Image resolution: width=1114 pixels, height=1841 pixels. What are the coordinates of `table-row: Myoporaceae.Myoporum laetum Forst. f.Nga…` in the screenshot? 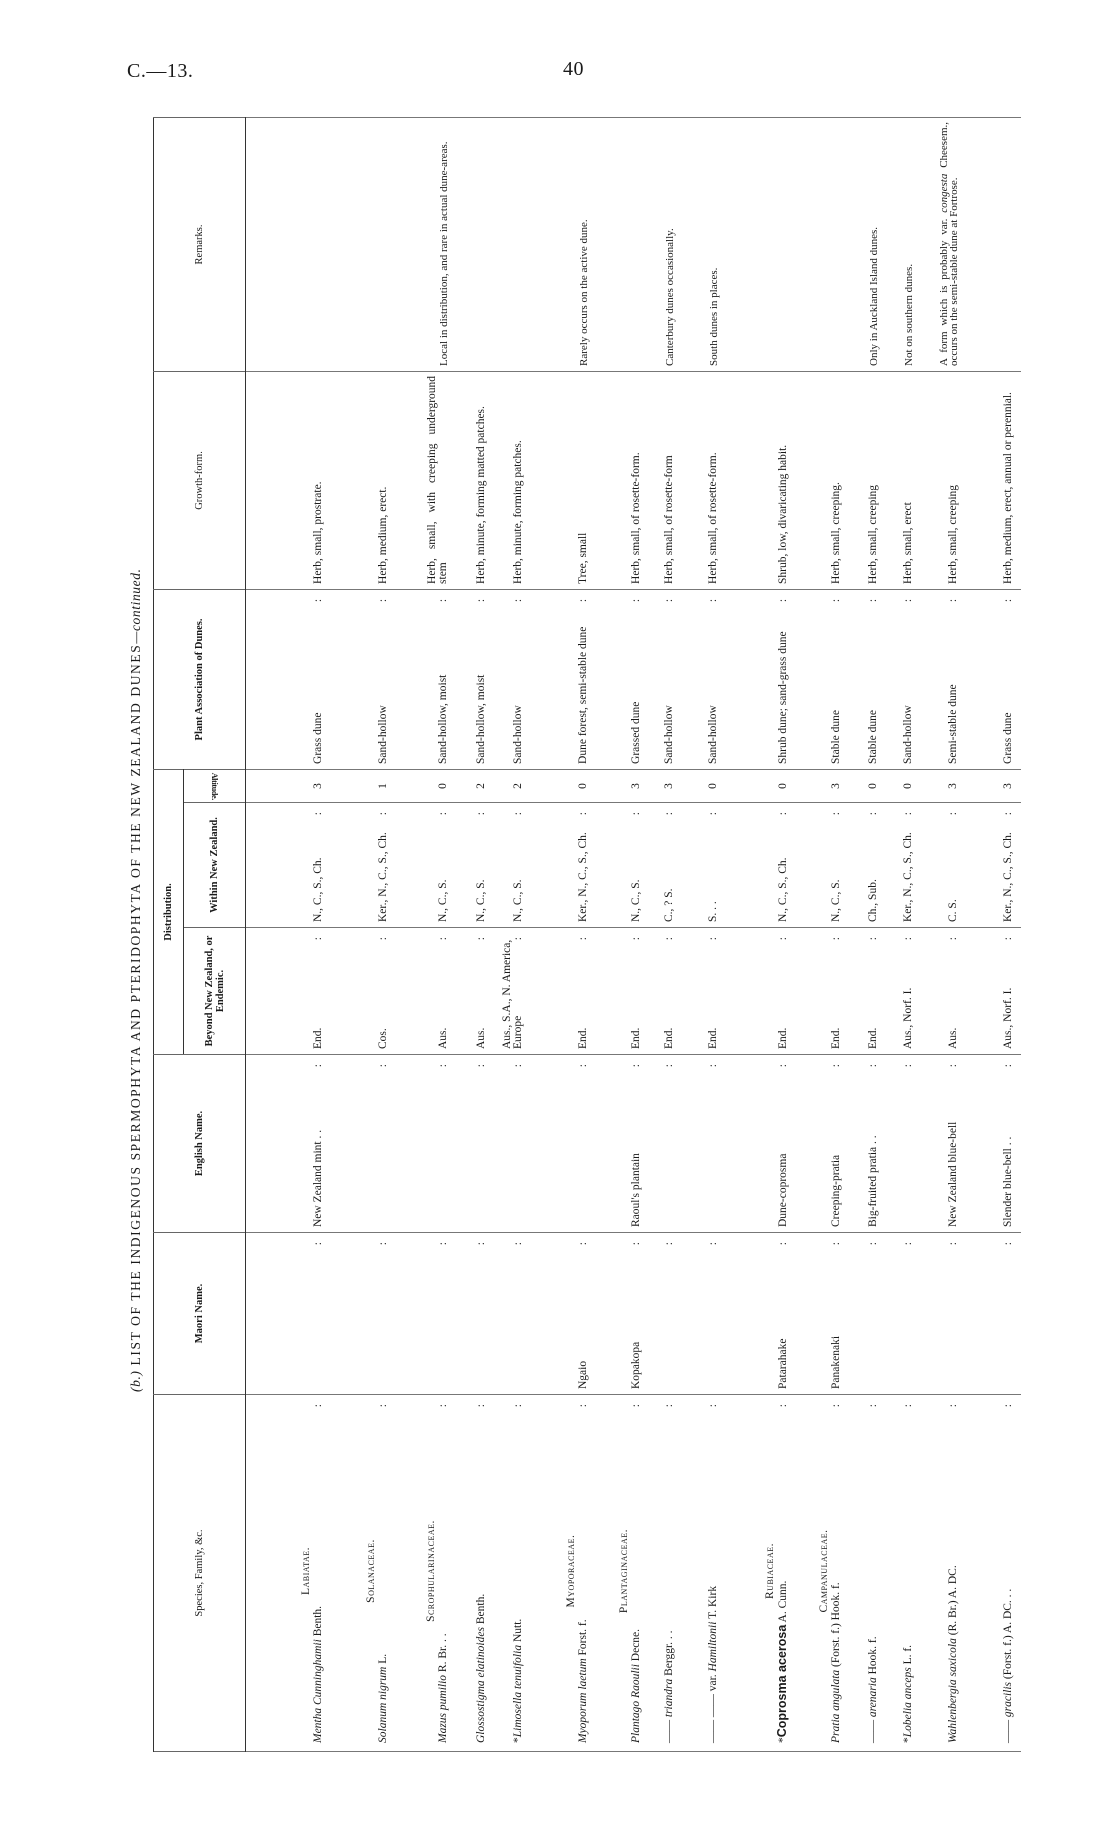 It's located at (563, 934).